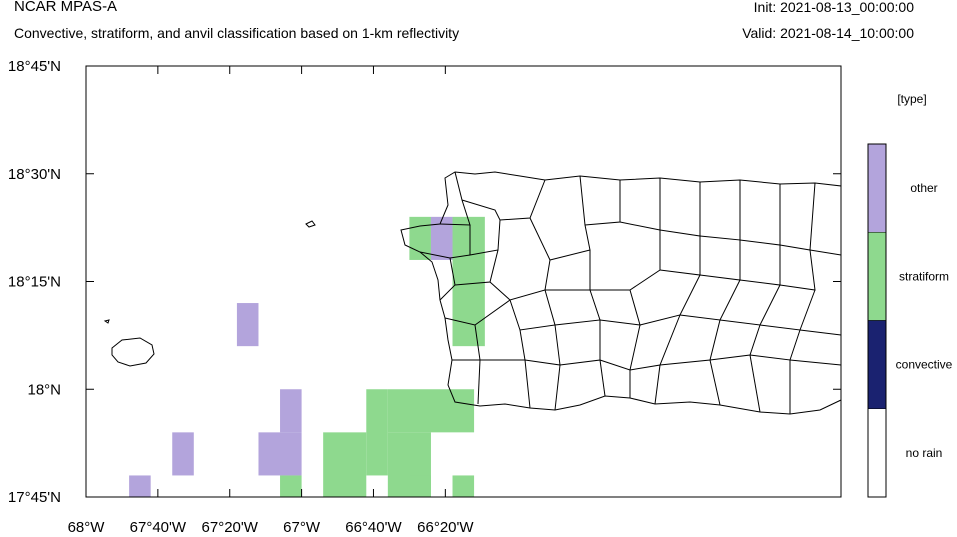  I want to click on init-time: Init: 2021-08-13_00:00:00, so click(833, 7).